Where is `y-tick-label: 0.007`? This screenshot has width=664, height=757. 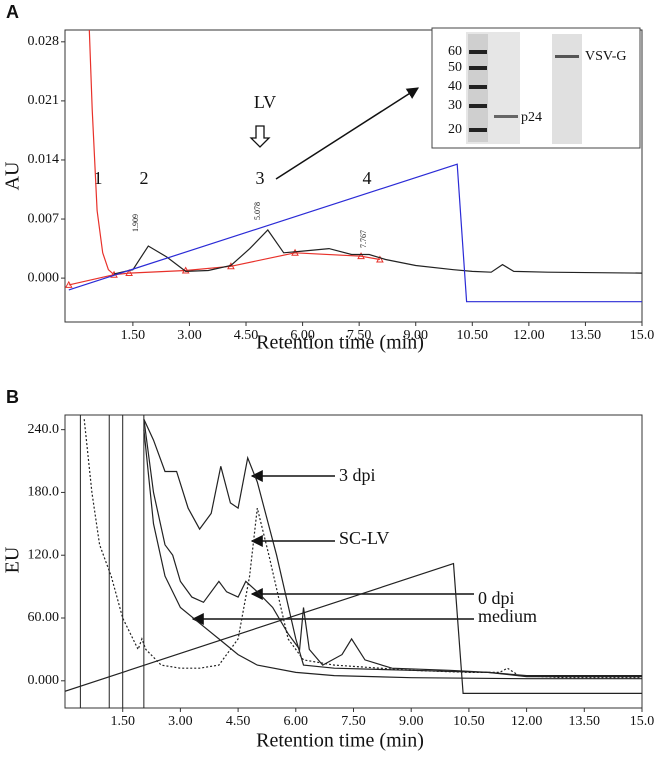
y-tick-label: 0.007 is located at coordinates (44, 218).